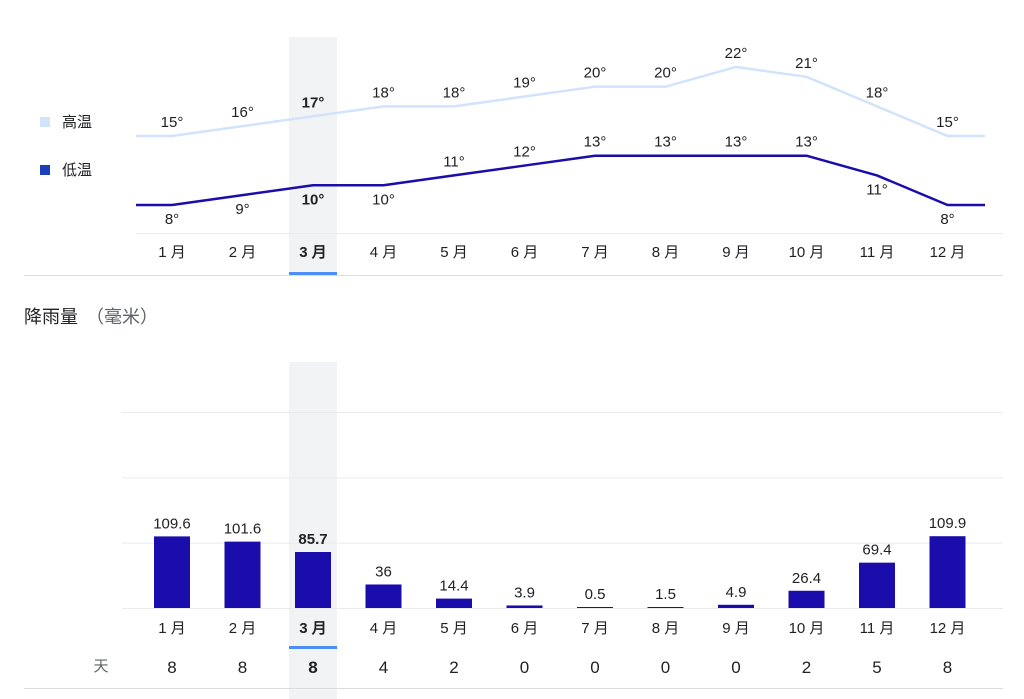 The height and width of the screenshot is (699, 1024). I want to click on month-label: 11 月, so click(877, 252).